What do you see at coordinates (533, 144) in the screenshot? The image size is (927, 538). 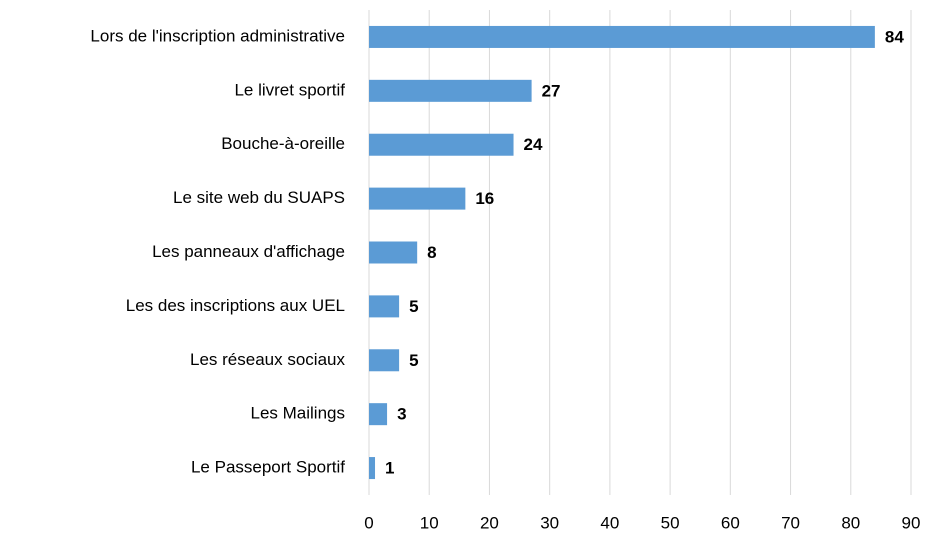 I see `value-label: 24` at bounding box center [533, 144].